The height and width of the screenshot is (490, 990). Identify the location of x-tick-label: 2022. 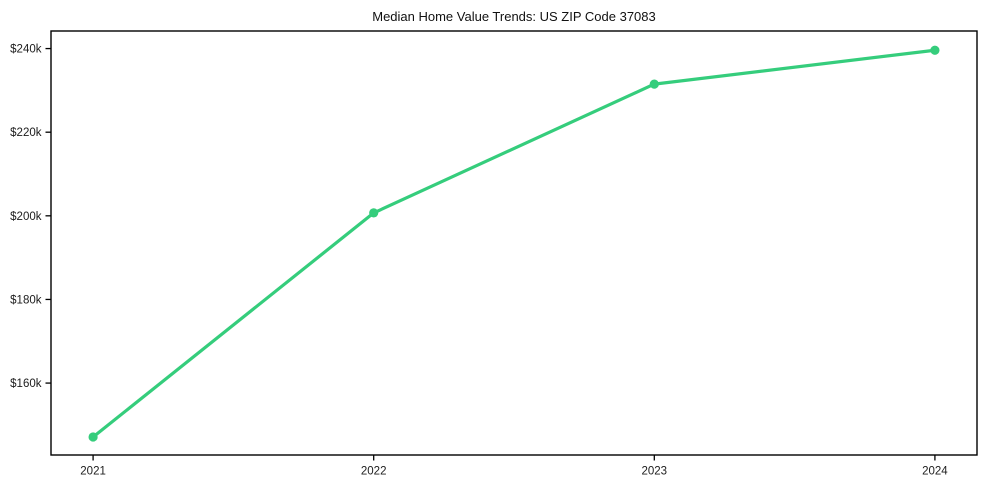
(374, 472).